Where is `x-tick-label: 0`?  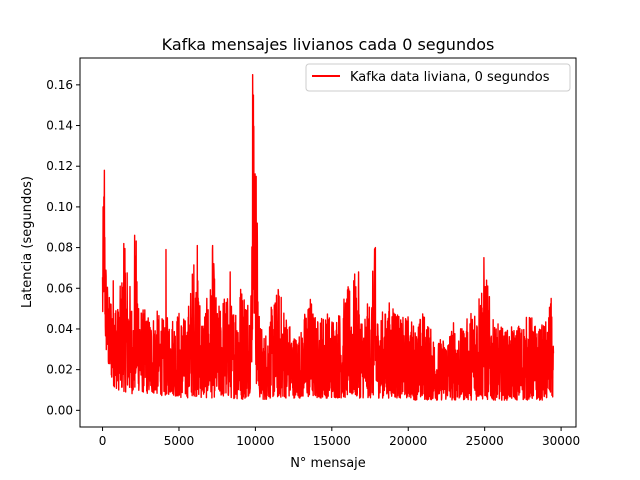
x-tick-label: 0 is located at coordinates (103, 441).